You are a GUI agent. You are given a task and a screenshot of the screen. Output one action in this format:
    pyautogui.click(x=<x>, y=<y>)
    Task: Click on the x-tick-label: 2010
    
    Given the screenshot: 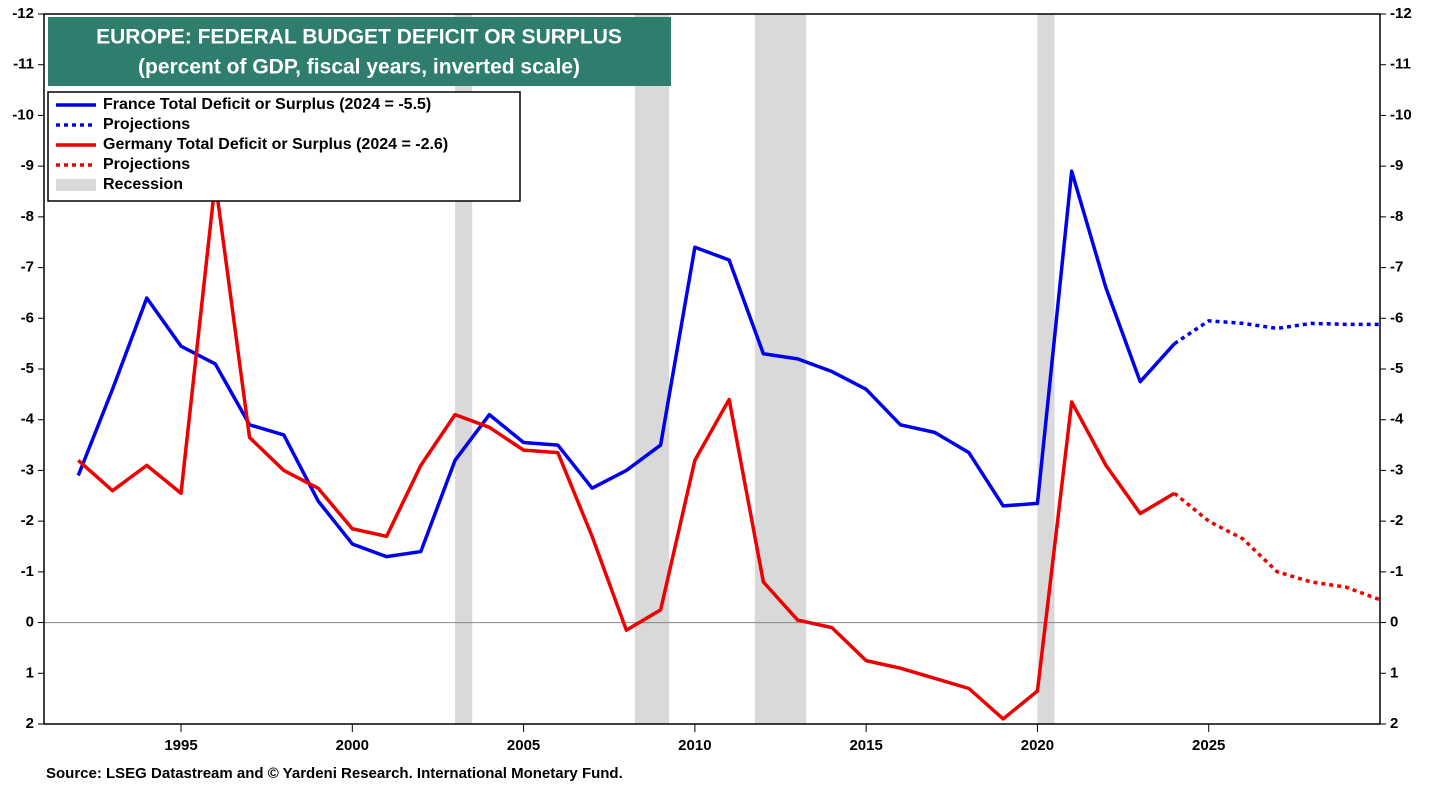 What is the action you would take?
    pyautogui.click(x=694, y=745)
    